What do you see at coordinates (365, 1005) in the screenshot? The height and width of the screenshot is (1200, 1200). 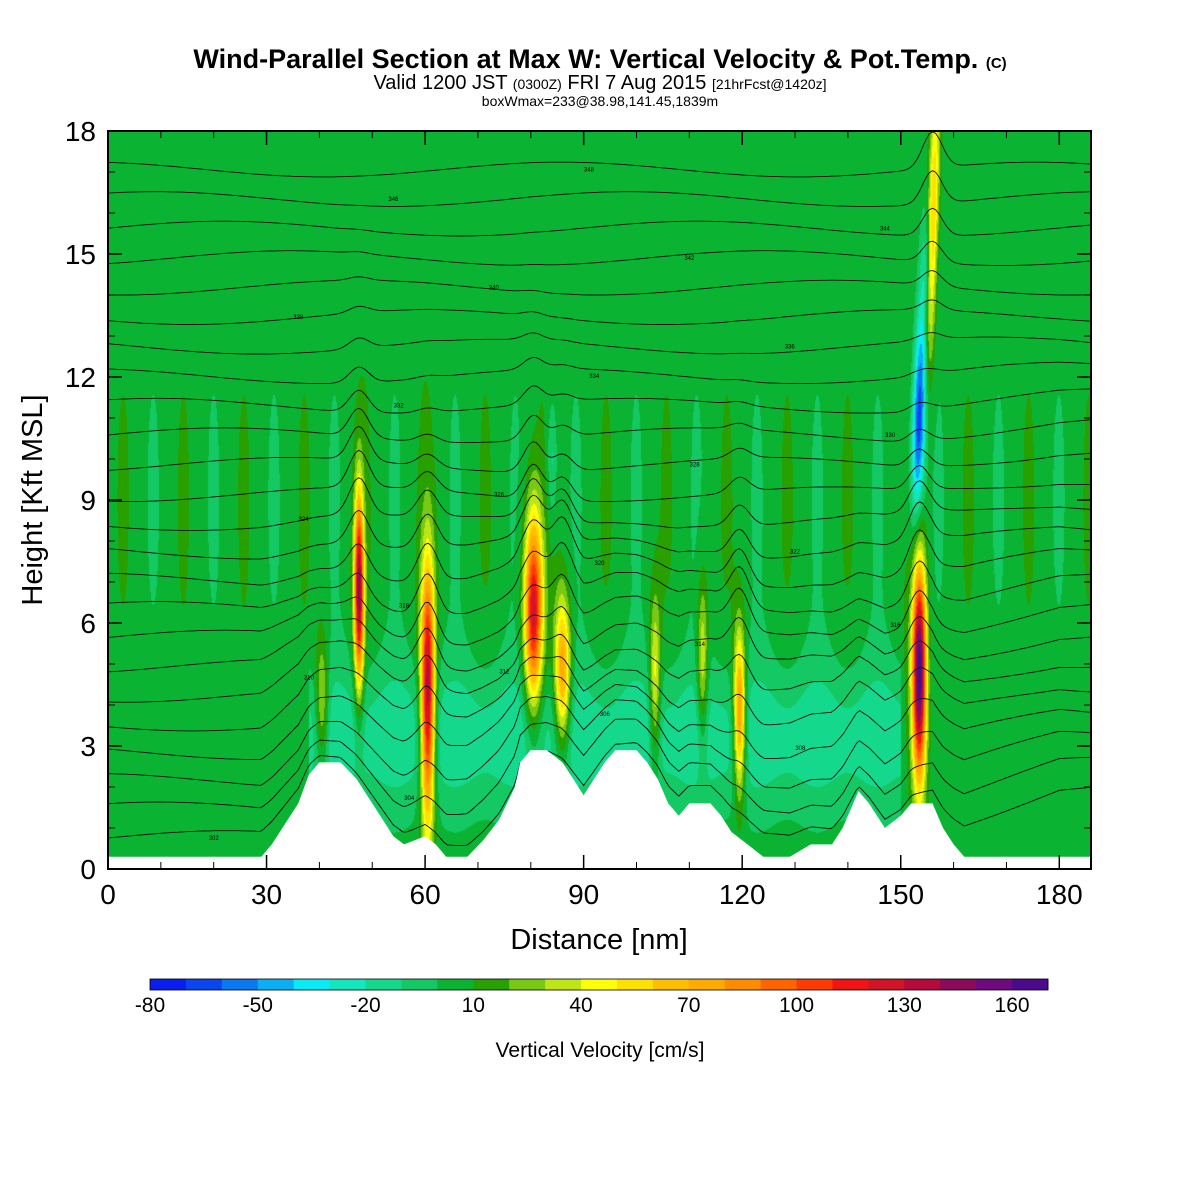 I see `colorbar-tick-label: -20` at bounding box center [365, 1005].